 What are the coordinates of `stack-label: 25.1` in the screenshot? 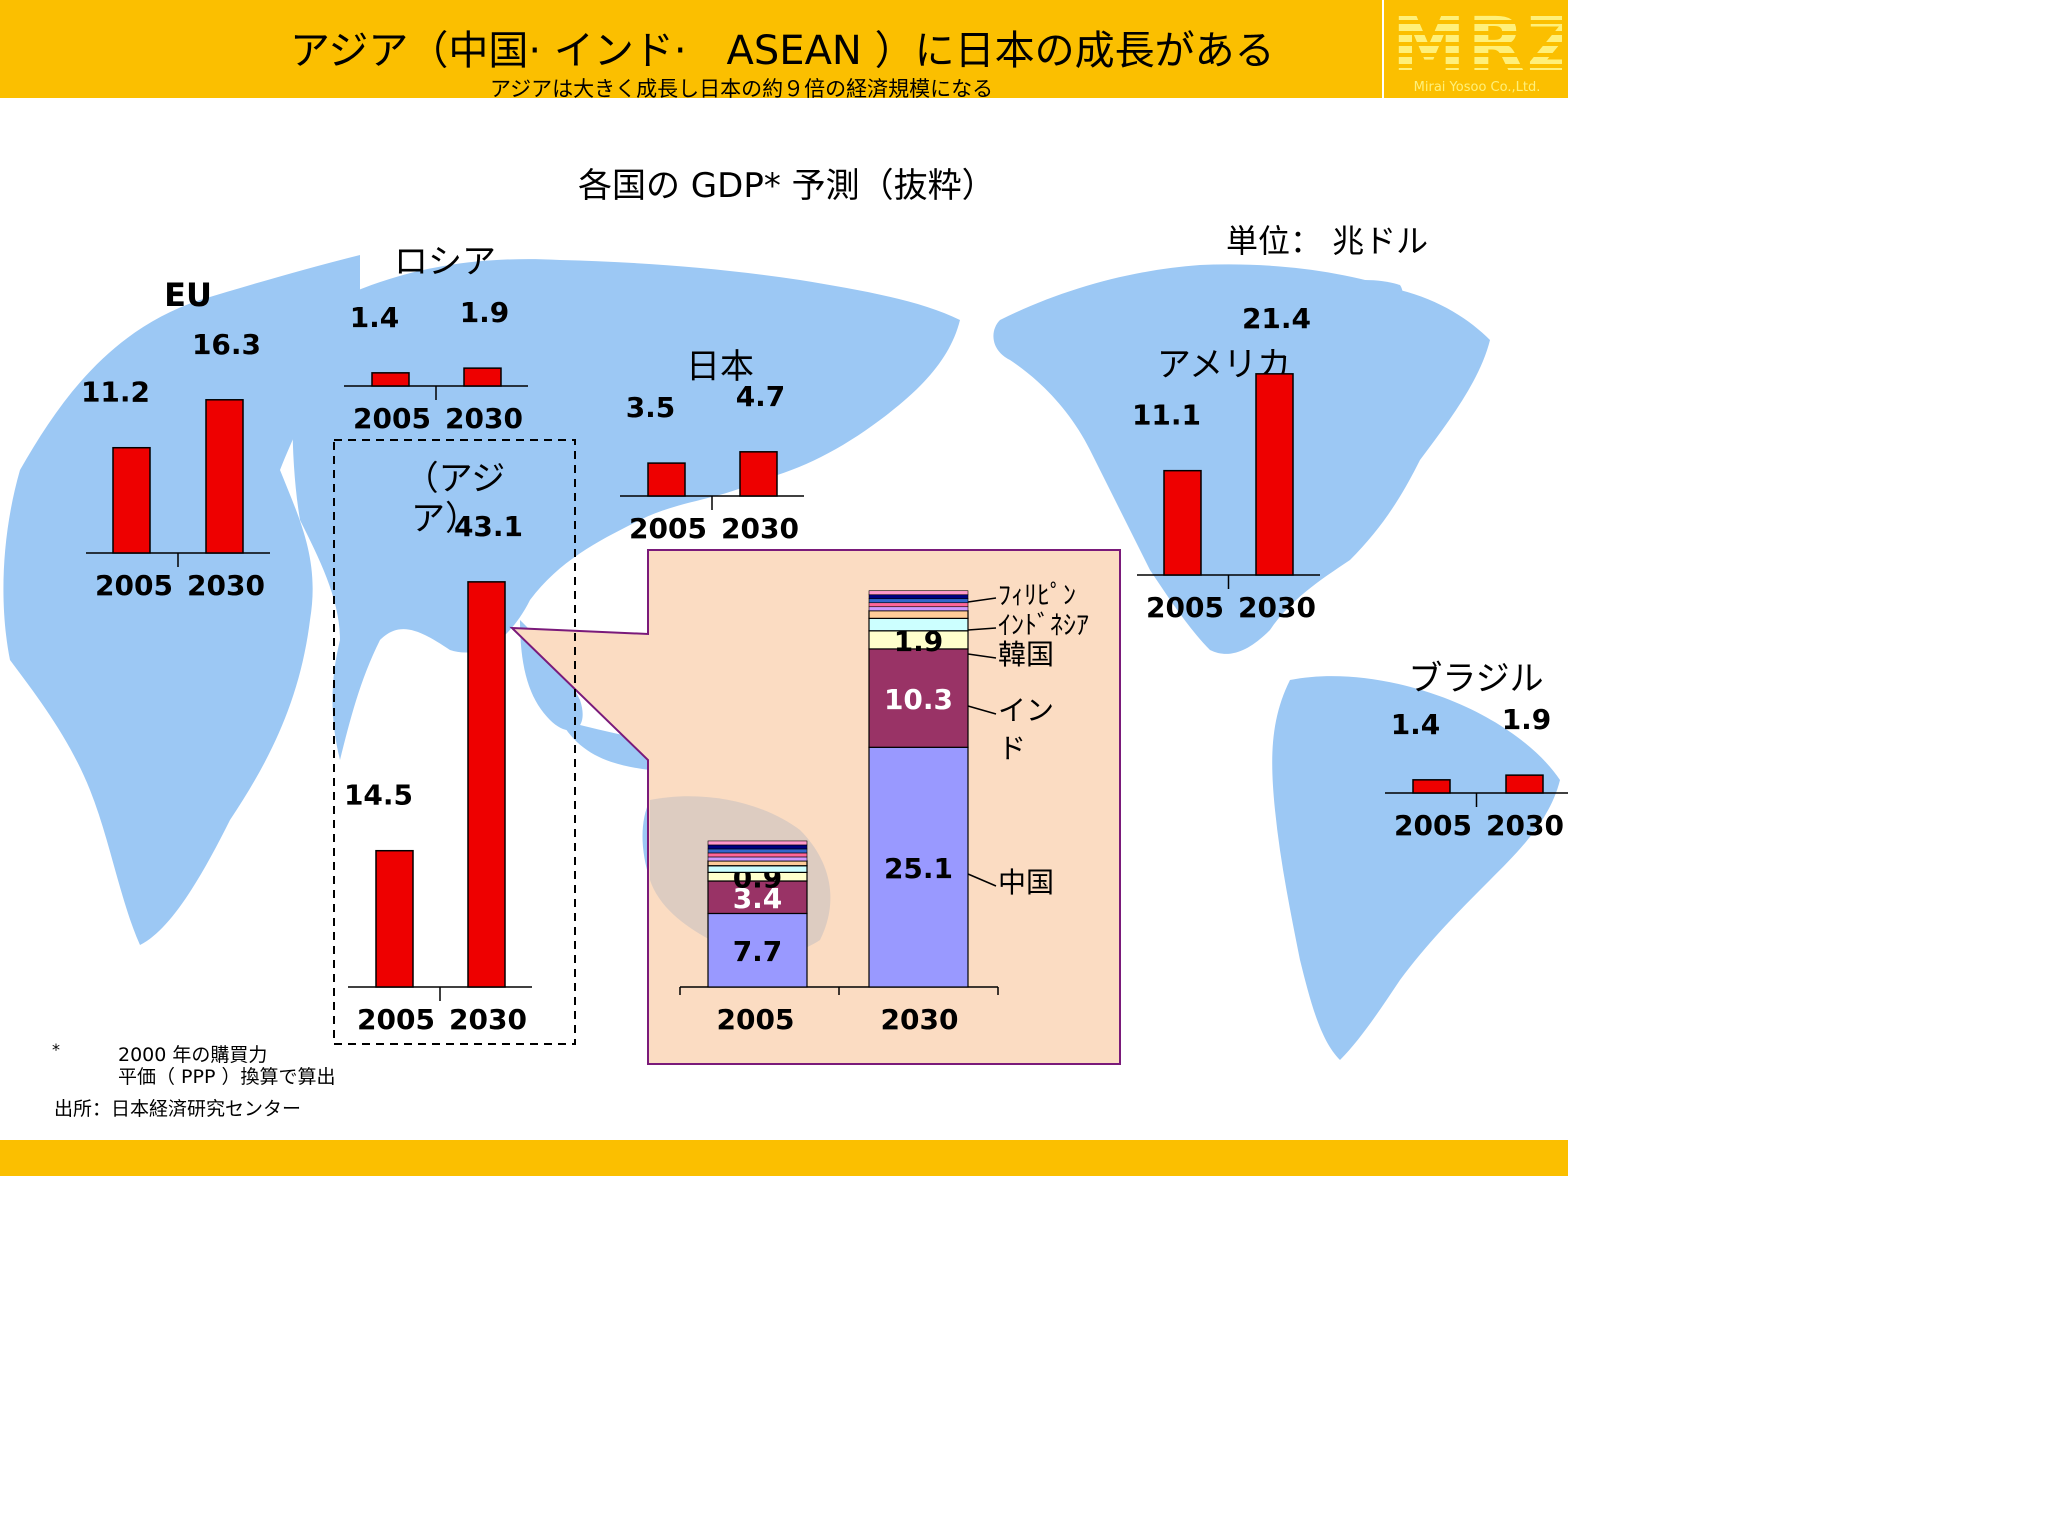 It's located at (918, 868).